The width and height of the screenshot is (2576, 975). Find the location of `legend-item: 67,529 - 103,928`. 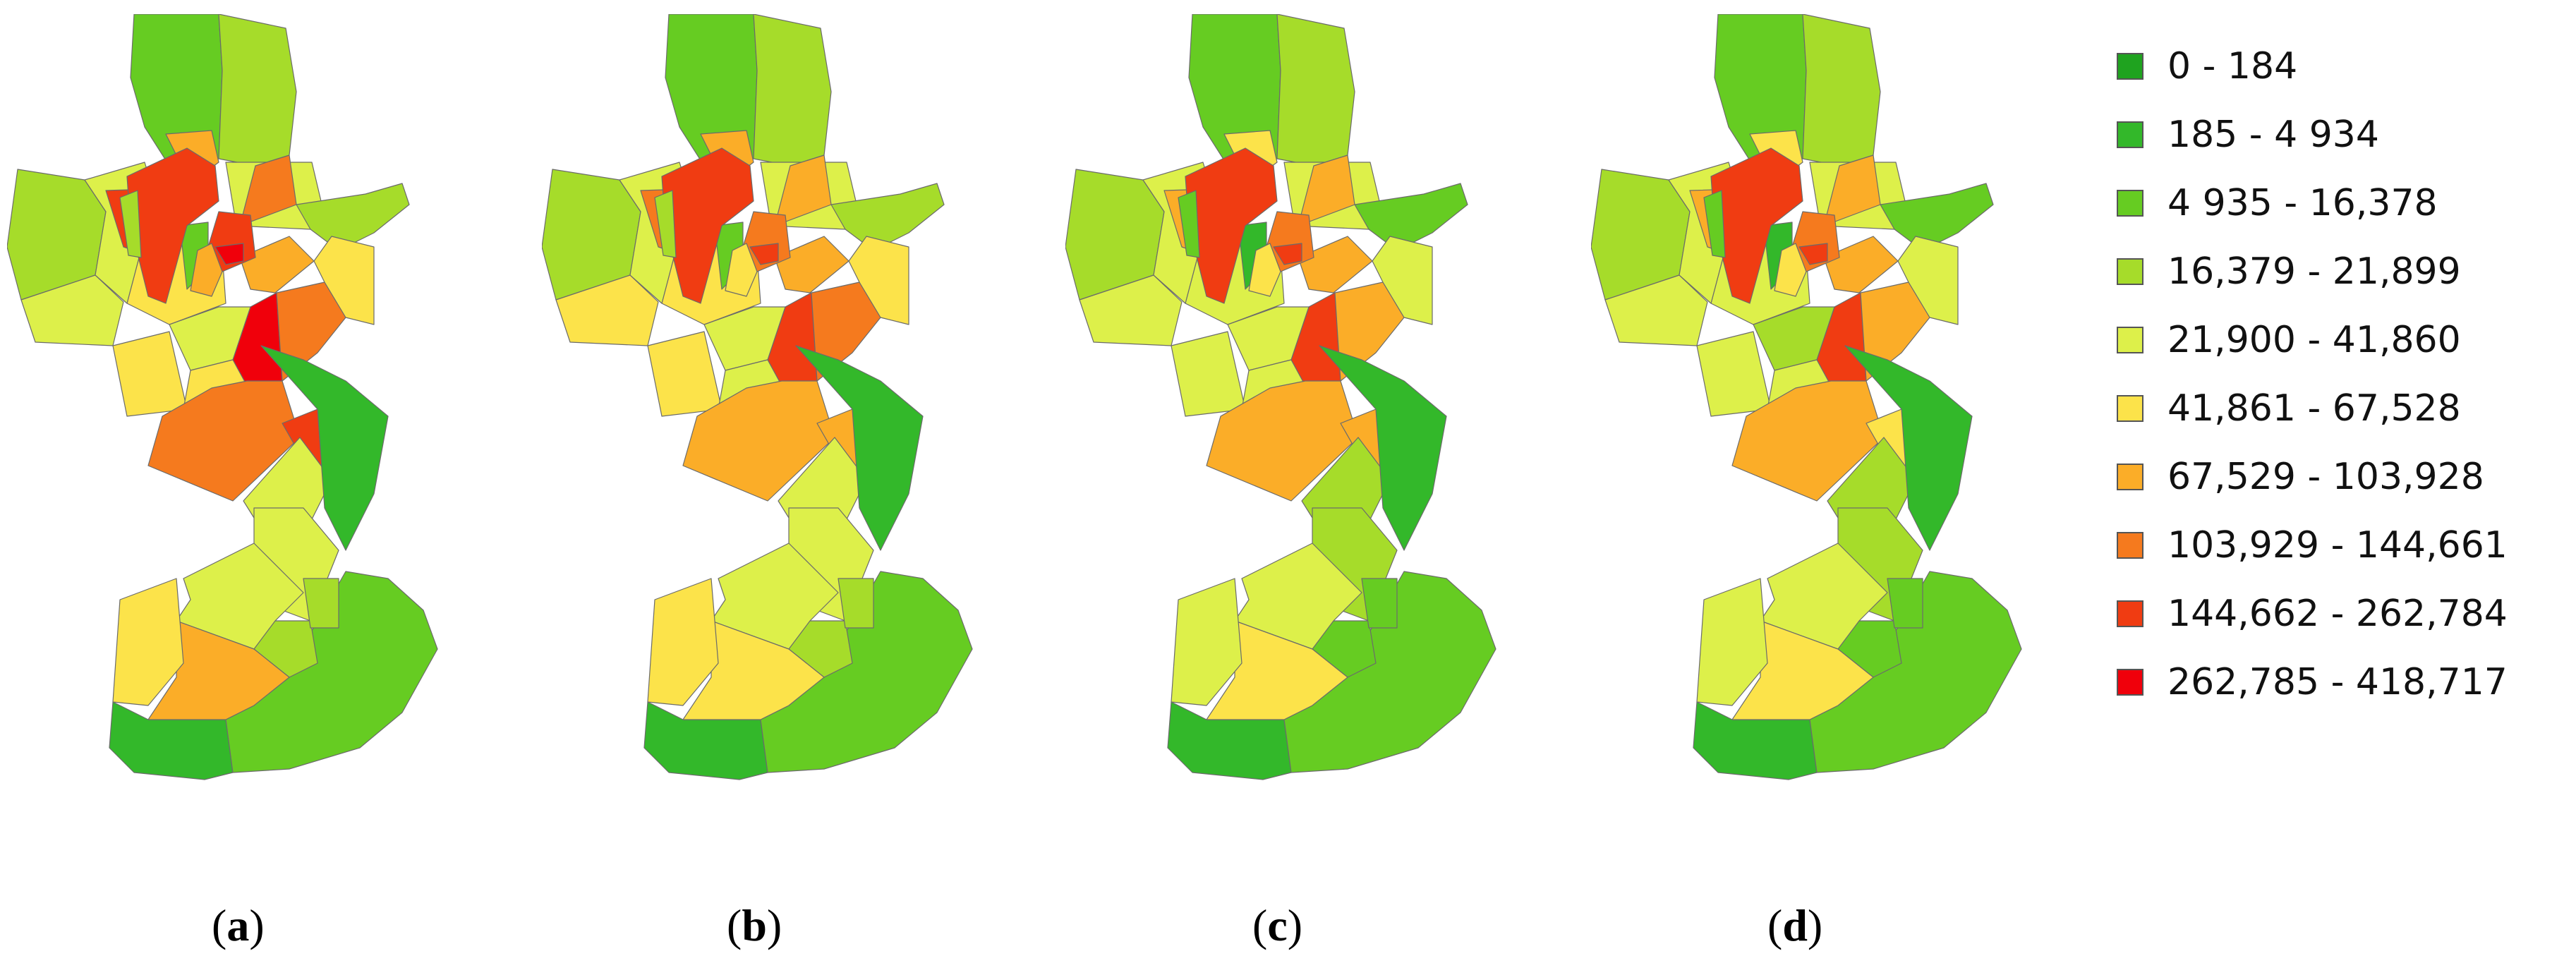

legend-item: 67,529 - 103,928 is located at coordinates (2312, 476).